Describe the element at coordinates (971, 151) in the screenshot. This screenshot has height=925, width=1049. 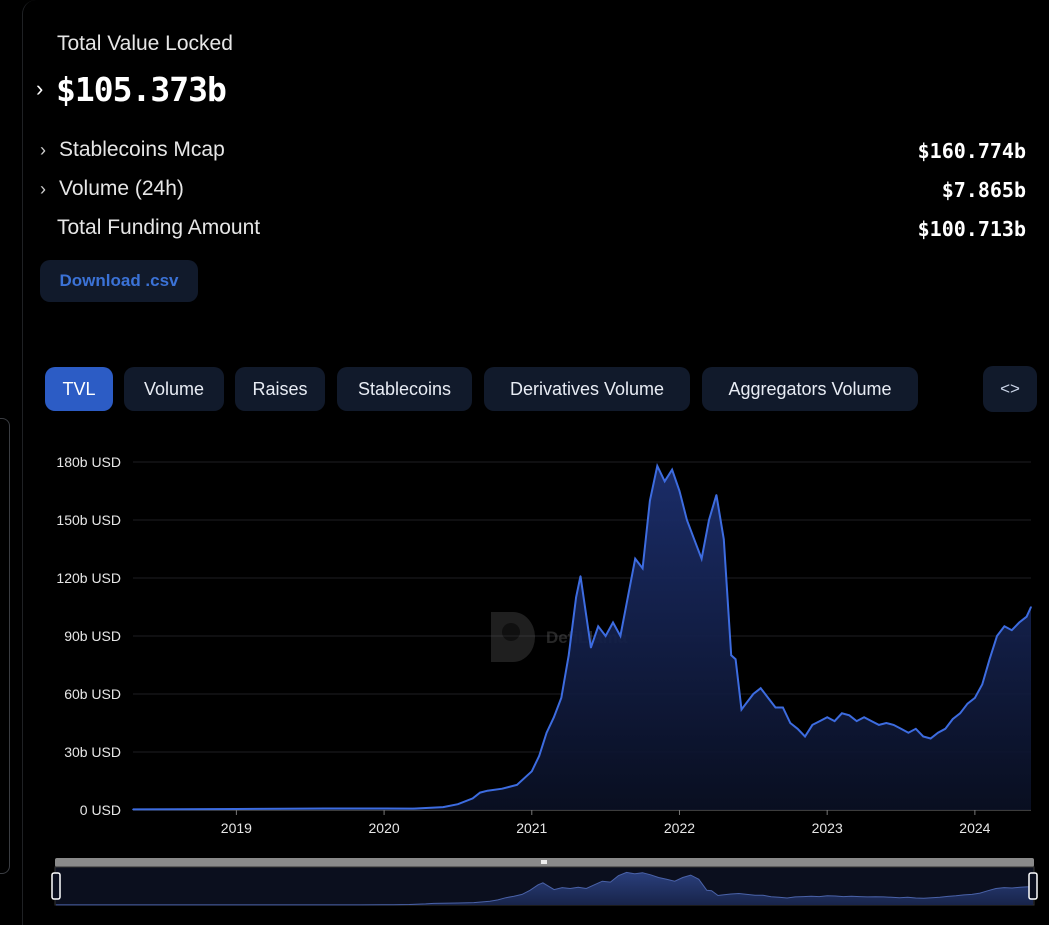
I see `row-value: $160.774b` at that location.